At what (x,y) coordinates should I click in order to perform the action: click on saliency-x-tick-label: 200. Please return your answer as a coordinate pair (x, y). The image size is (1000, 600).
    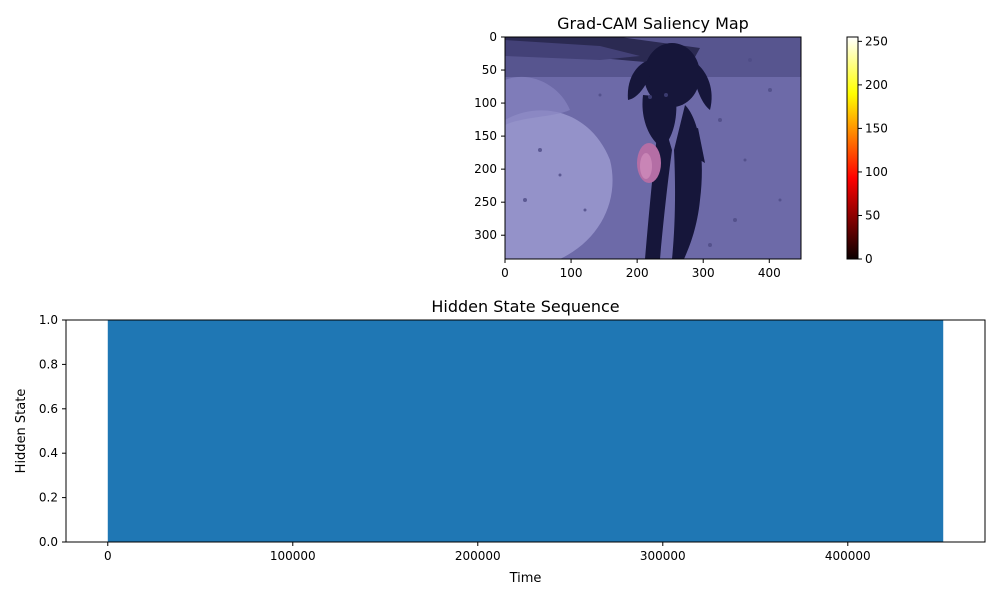
    Looking at the image, I should click on (637, 273).